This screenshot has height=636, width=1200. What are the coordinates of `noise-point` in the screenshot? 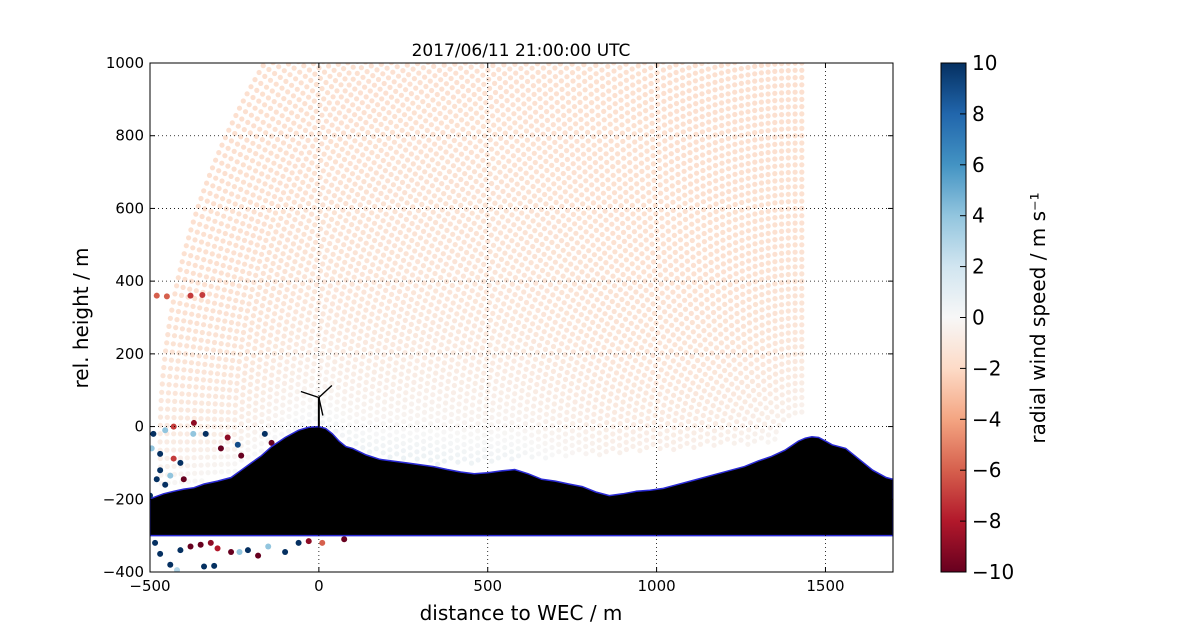 It's located at (264, 433).